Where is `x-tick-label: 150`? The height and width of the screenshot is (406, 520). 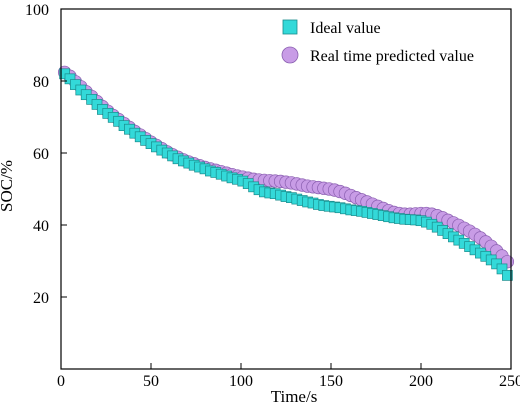
x-tick-label: 150 is located at coordinates (331, 381).